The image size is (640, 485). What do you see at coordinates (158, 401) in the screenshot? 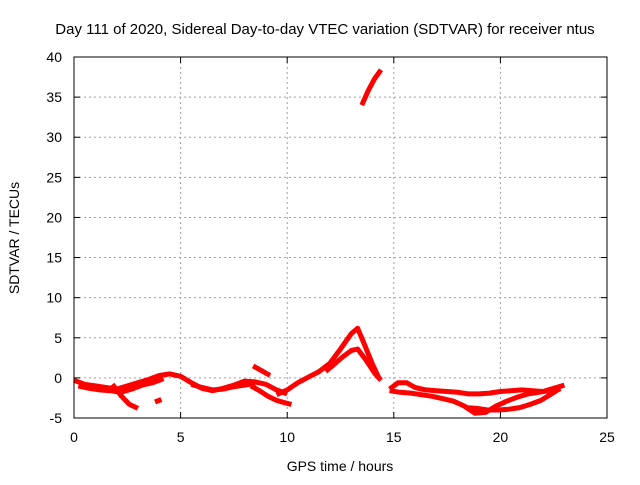
I see `series-line-seg4` at bounding box center [158, 401].